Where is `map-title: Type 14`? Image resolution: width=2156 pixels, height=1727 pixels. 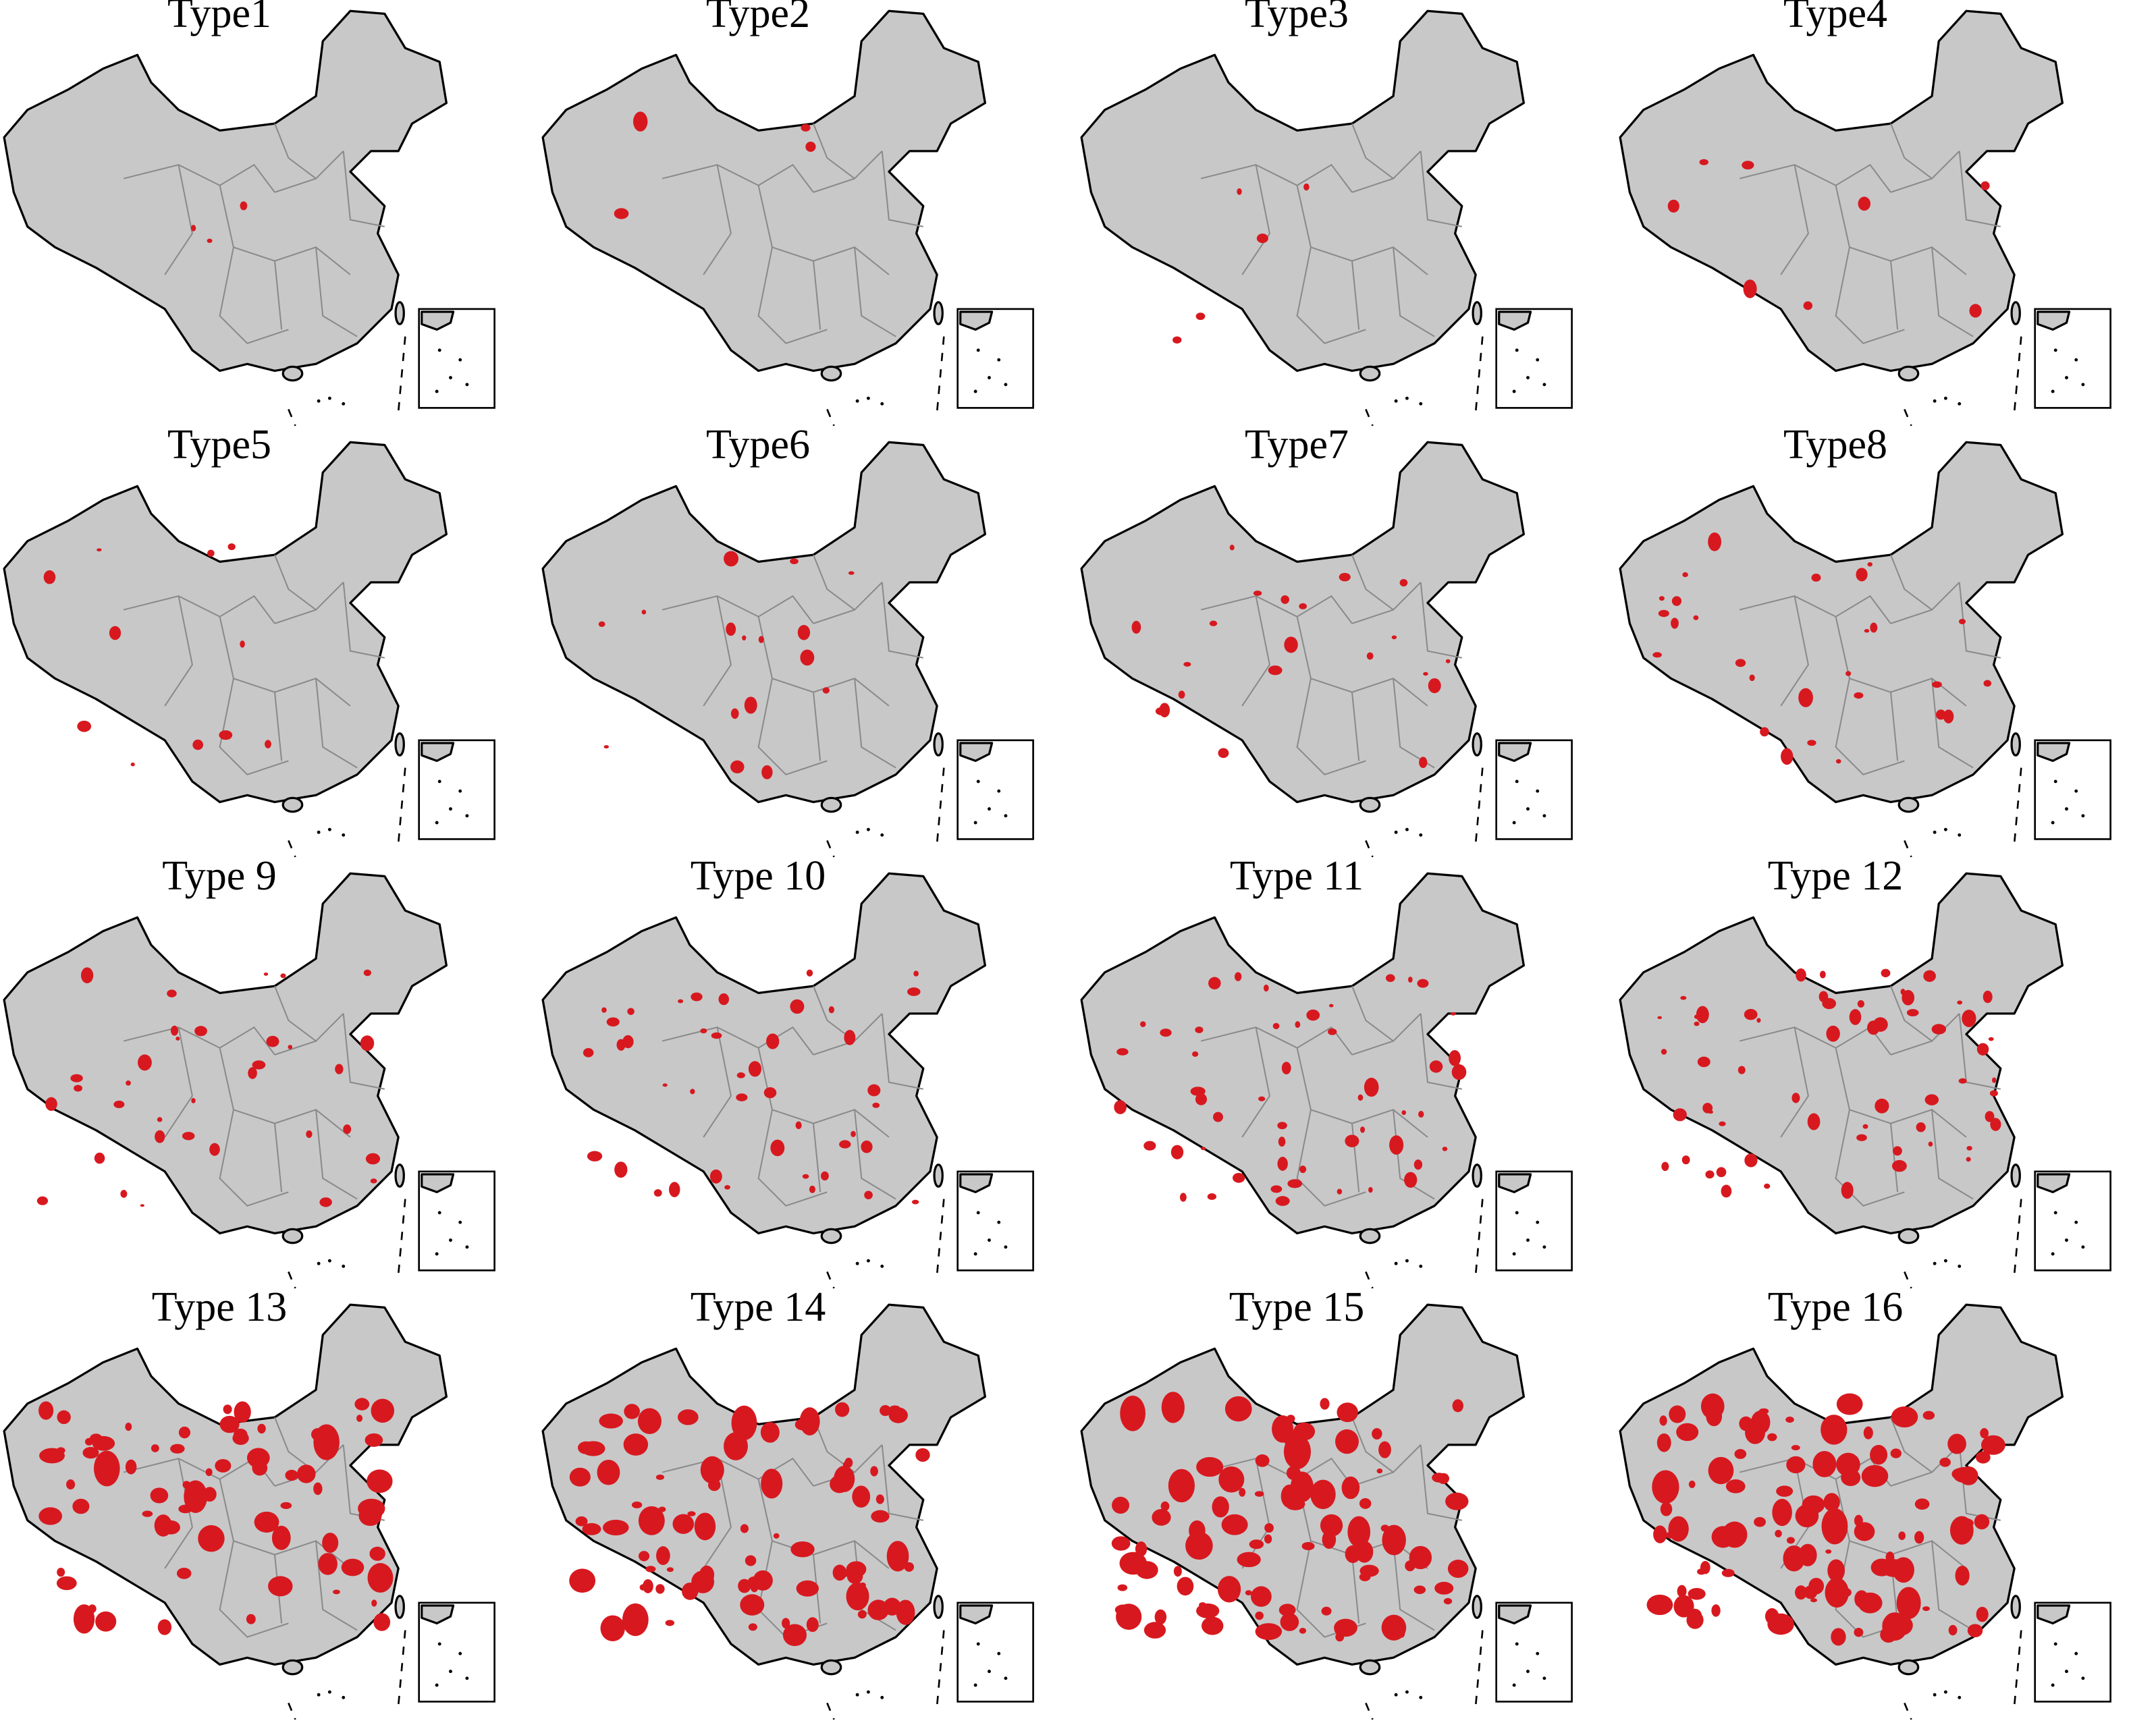 map-title: Type 14 is located at coordinates (758, 1307).